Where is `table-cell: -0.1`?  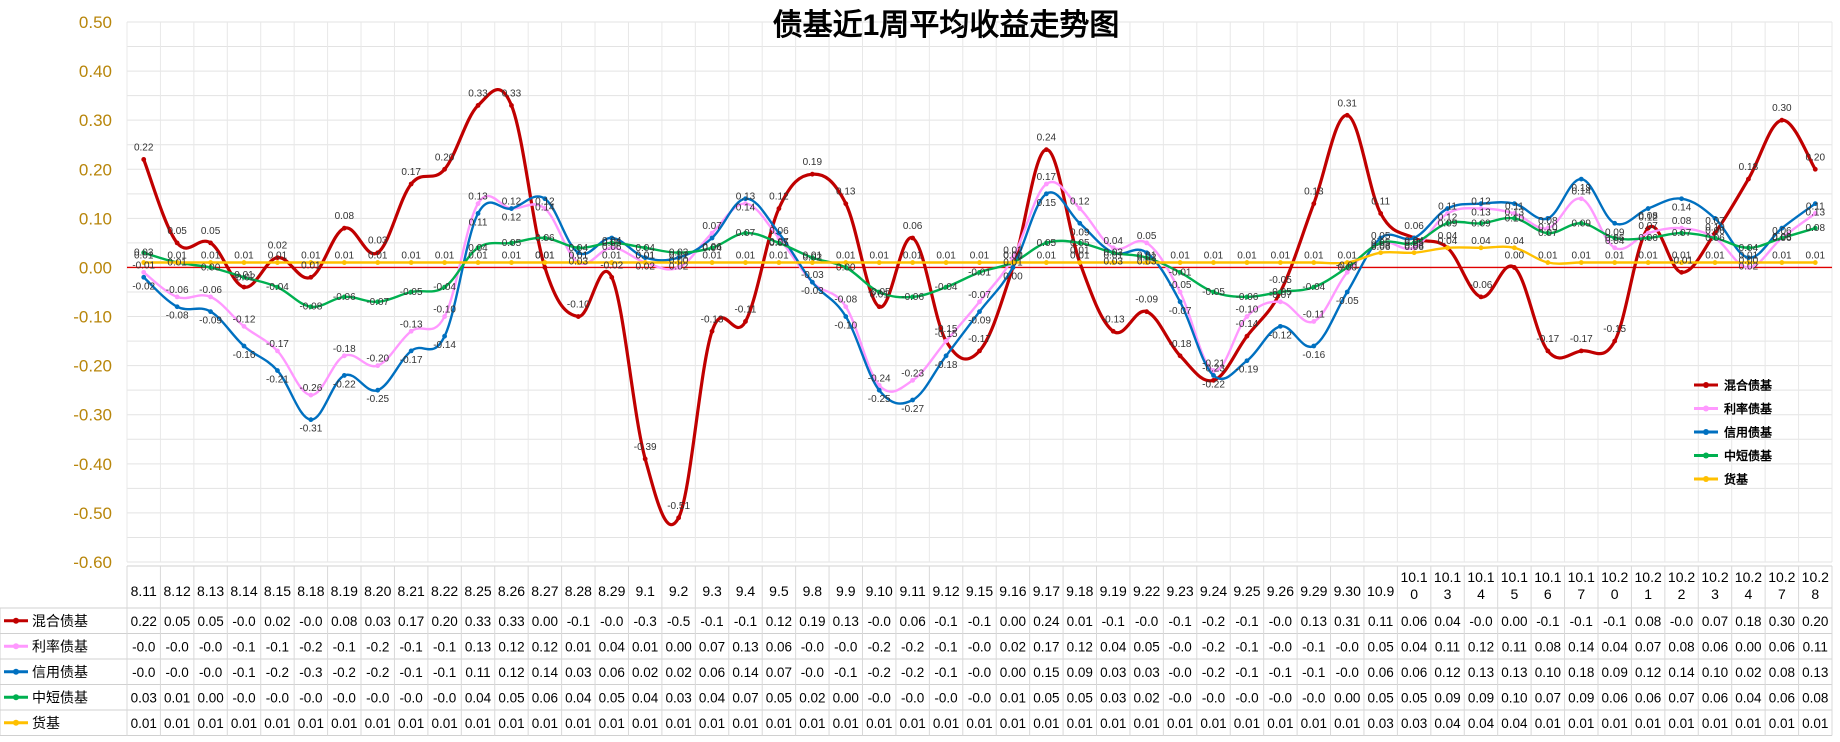 table-cell: -0.1 is located at coordinates (1614, 621).